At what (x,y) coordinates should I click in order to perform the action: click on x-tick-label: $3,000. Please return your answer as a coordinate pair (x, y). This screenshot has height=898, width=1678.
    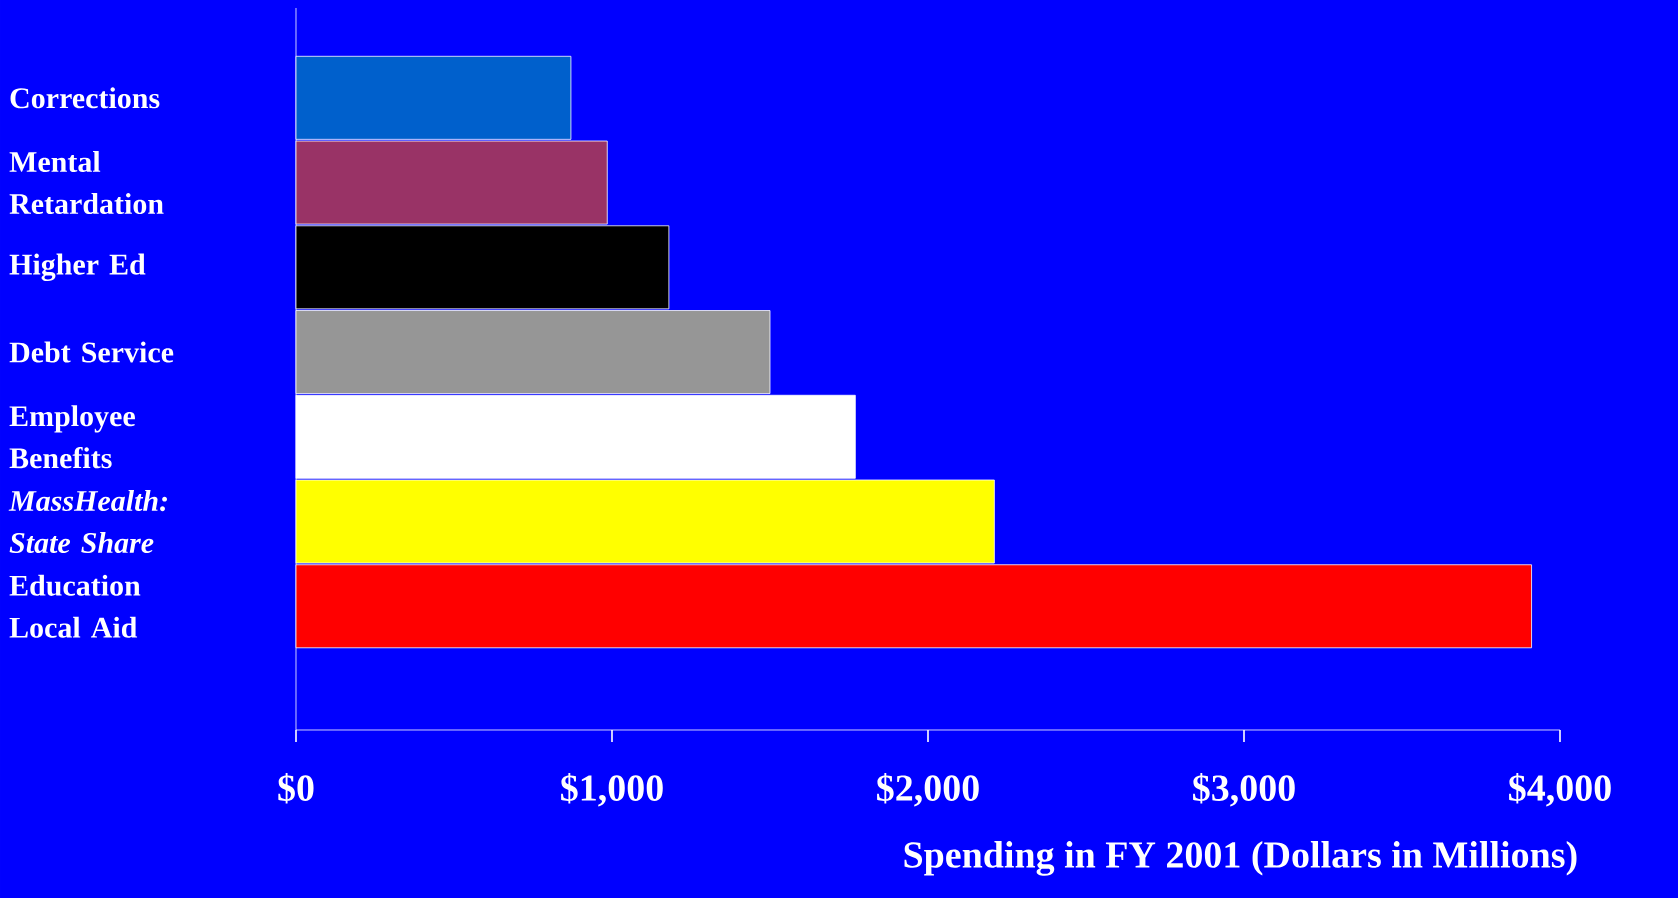
    Looking at the image, I should click on (1244, 790).